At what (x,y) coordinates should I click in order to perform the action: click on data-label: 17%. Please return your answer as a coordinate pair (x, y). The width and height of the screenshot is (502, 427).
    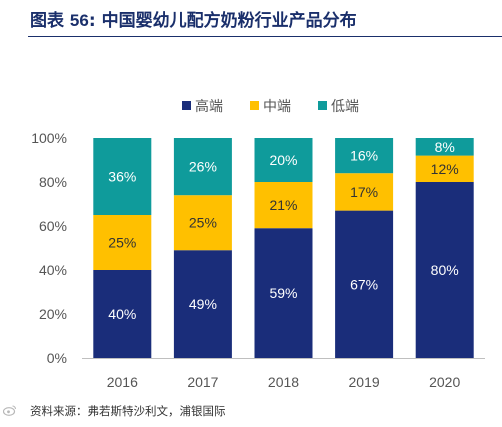
    Looking at the image, I should click on (364, 192).